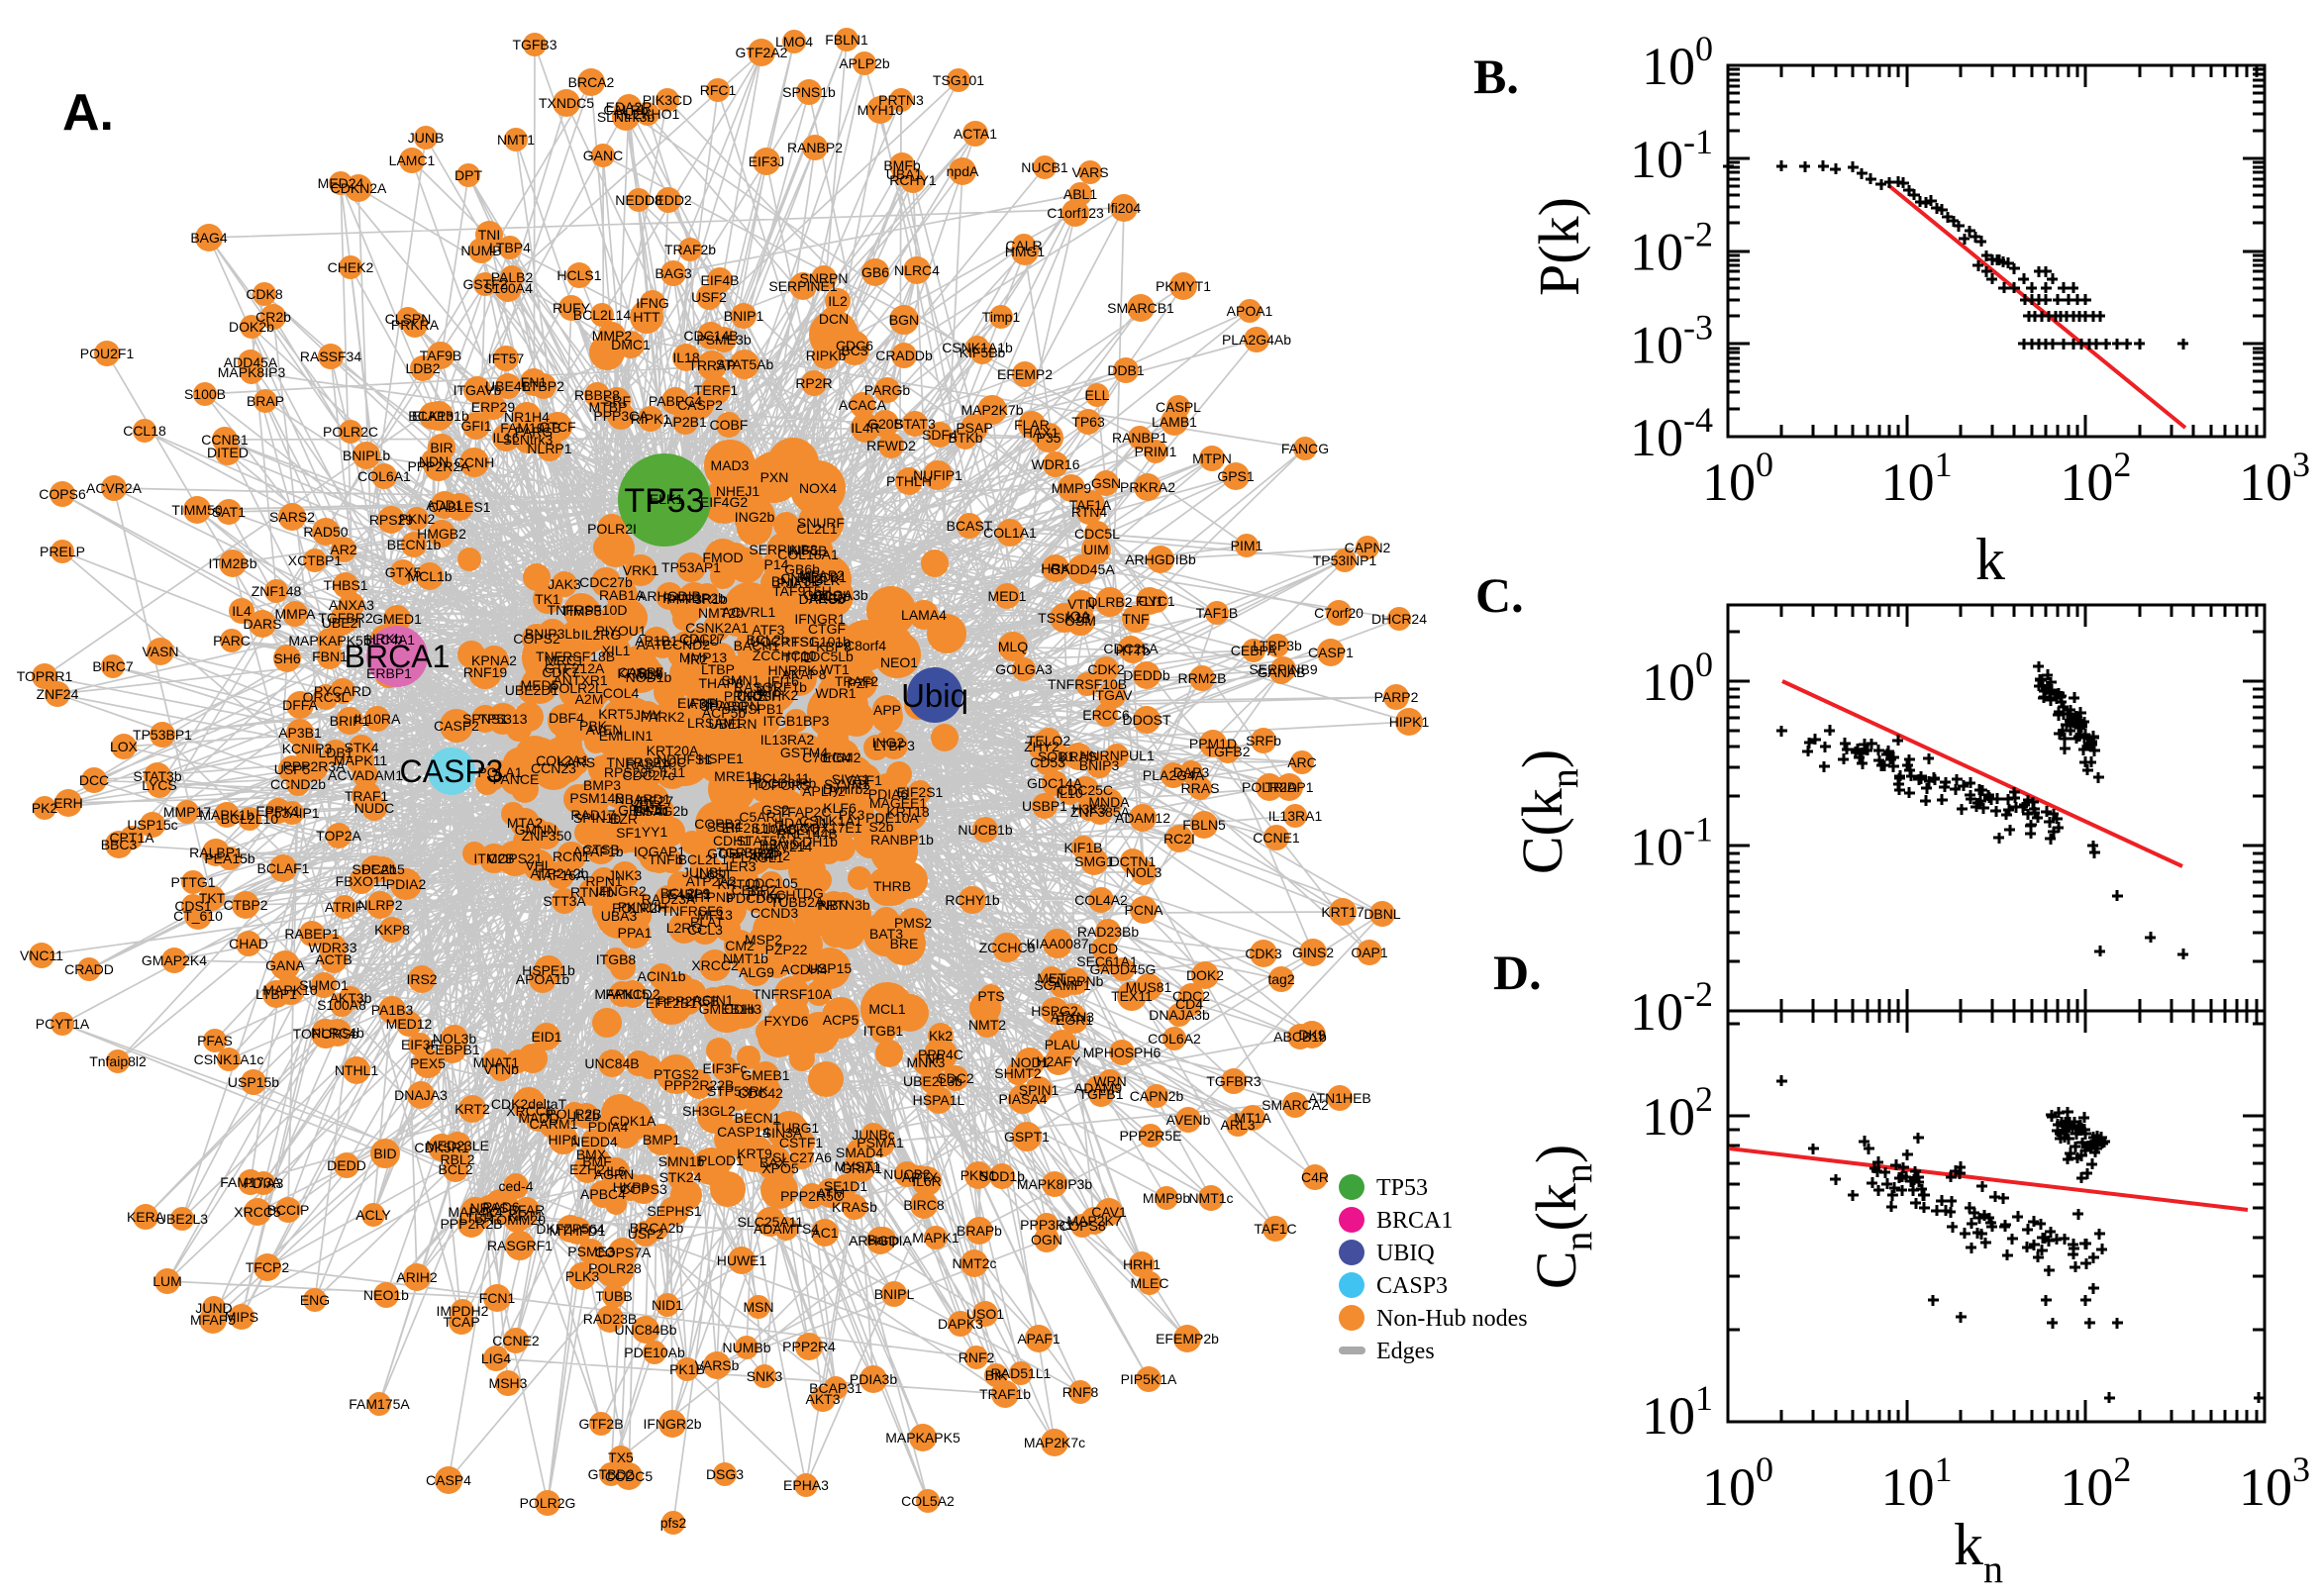 Image resolution: width=2323 pixels, height=1596 pixels. I want to click on svg-text: STT3A, so click(565, 901).